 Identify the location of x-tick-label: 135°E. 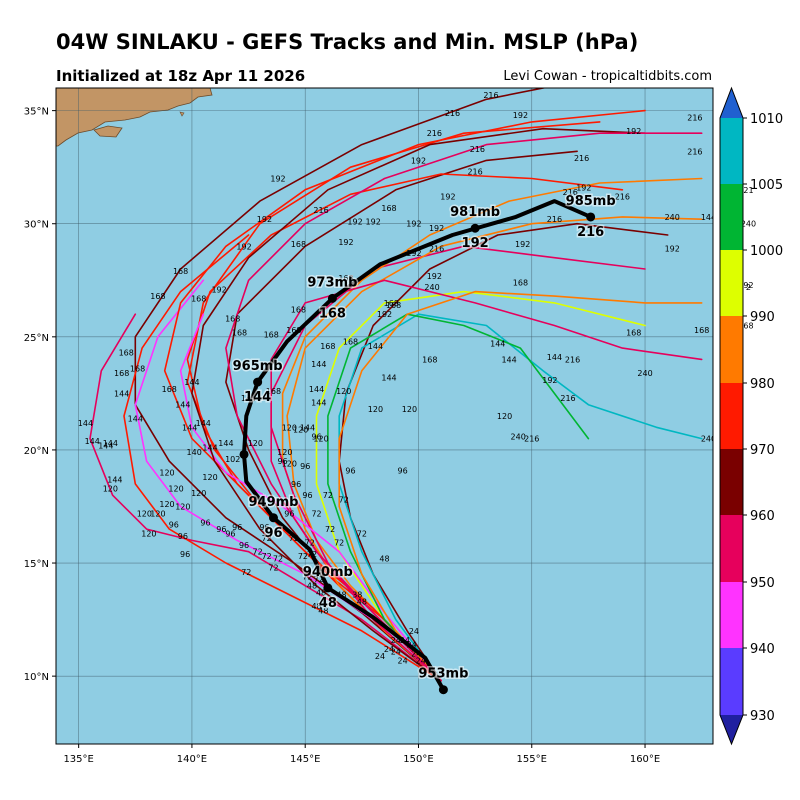
(78, 759).